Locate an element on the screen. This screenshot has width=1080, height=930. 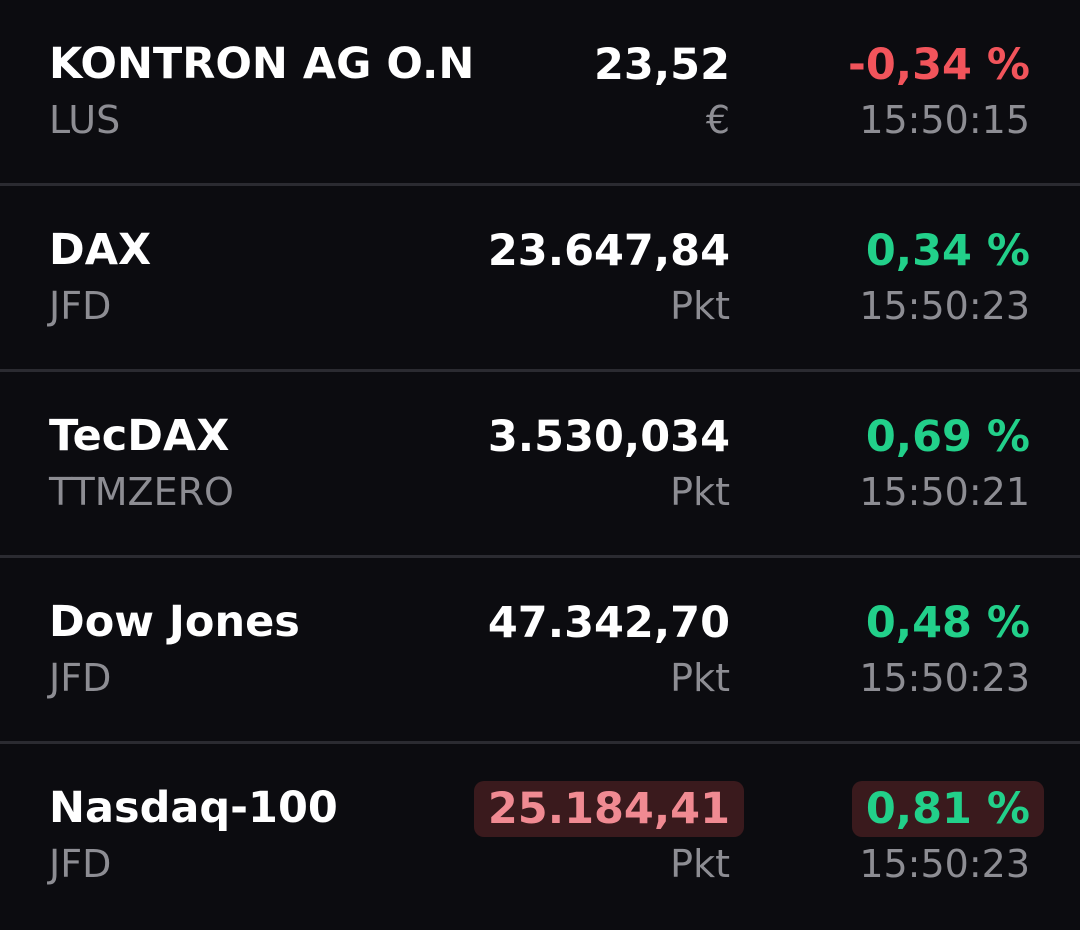
change-percent: 0,34 % is located at coordinates (947, 251).